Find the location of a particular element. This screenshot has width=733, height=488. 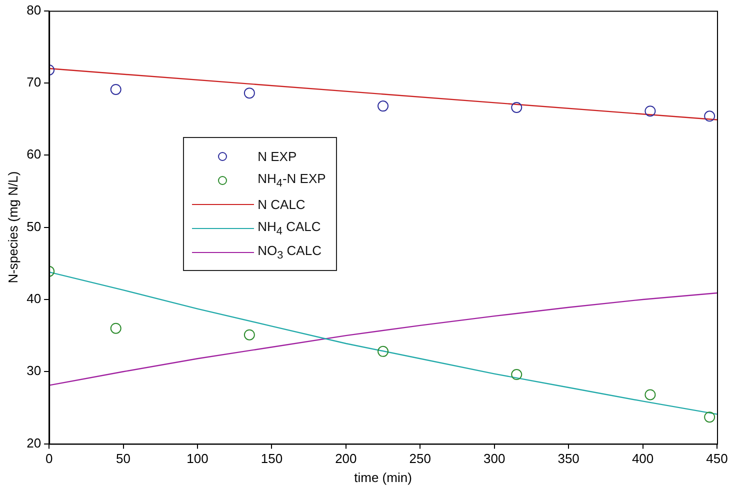

y-tick-label: 70 is located at coordinates (34, 82).